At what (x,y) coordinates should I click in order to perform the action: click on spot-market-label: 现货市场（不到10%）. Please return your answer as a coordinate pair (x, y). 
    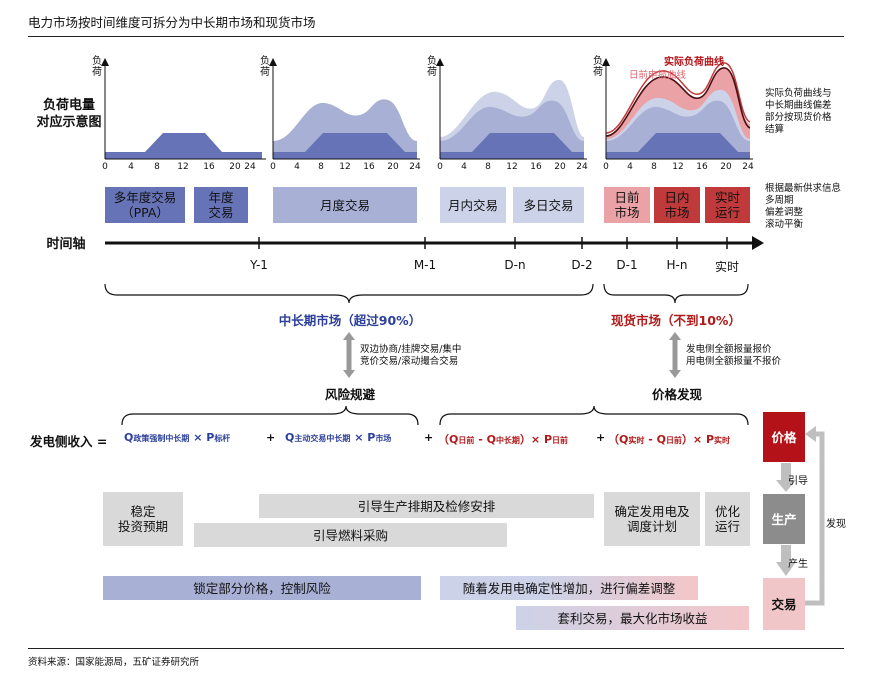
    Looking at the image, I should click on (676, 320).